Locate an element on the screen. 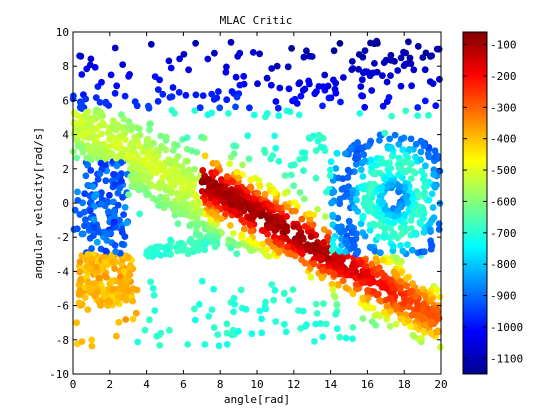 This screenshot has height=420, width=560. x-tick-label: 16 is located at coordinates (367, 384).